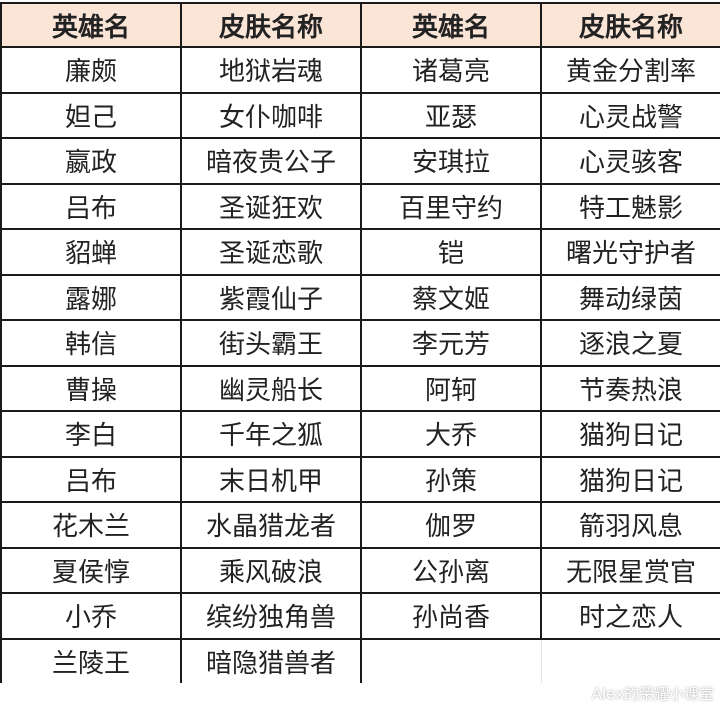 The image size is (720, 712). I want to click on hero-name-cell: 大乔, so click(451, 434).